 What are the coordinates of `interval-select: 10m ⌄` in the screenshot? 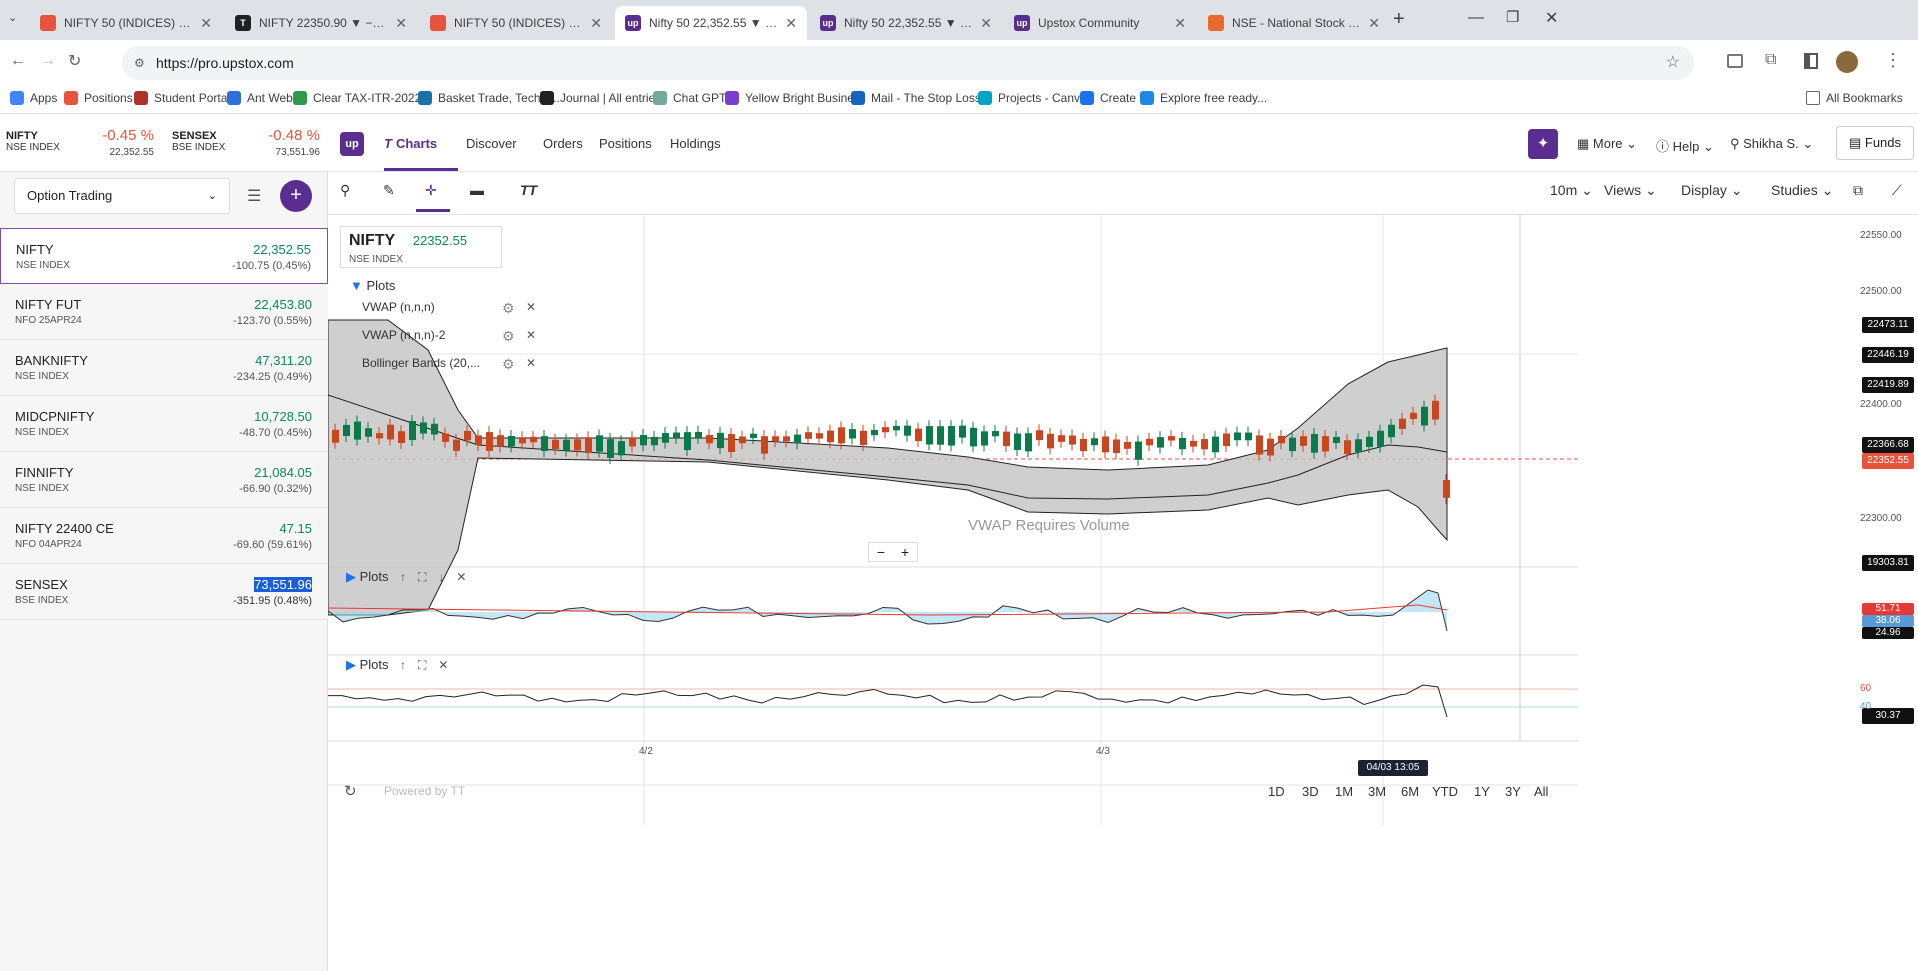 It's located at (1571, 190).